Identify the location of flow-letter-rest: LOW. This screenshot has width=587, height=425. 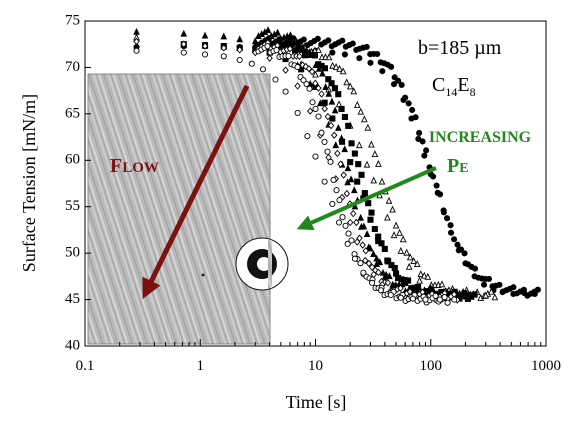
(140, 168).